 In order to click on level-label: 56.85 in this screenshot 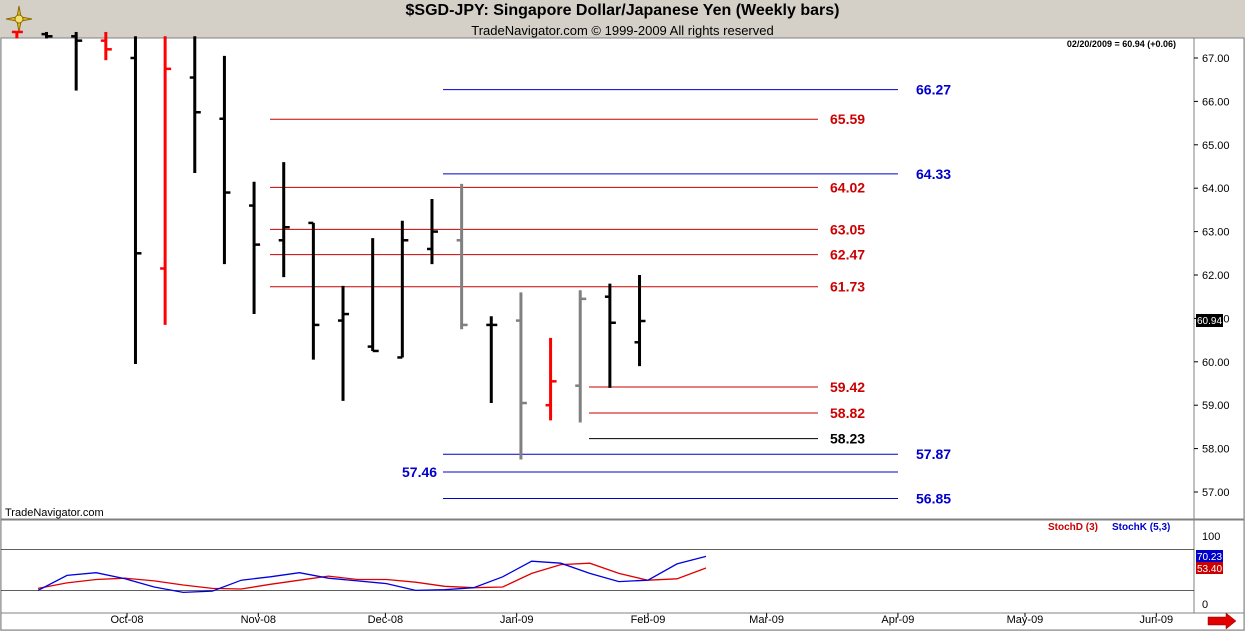, I will do `click(933, 499)`.